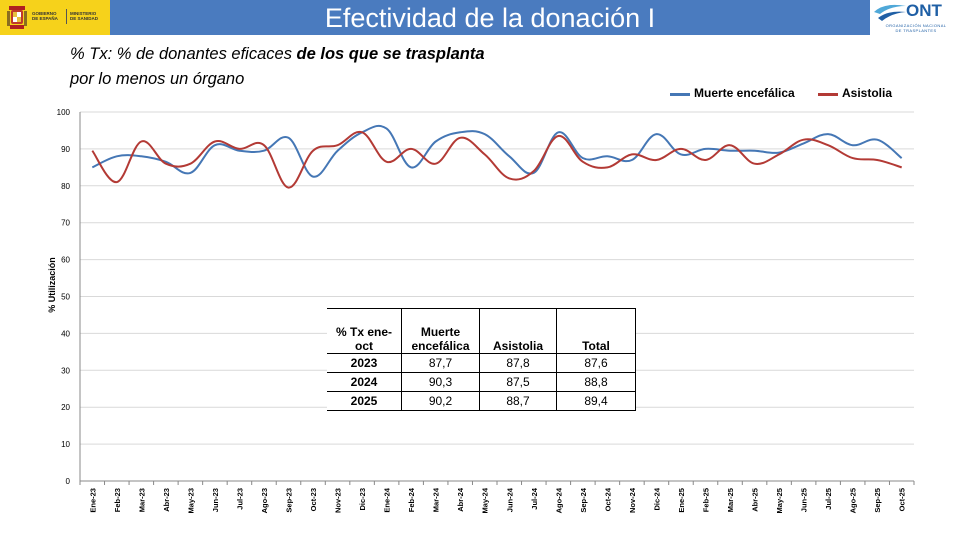 This screenshot has width=960, height=540. I want to click on table-row: 2025 90,2 88,7 89,4, so click(481, 401).